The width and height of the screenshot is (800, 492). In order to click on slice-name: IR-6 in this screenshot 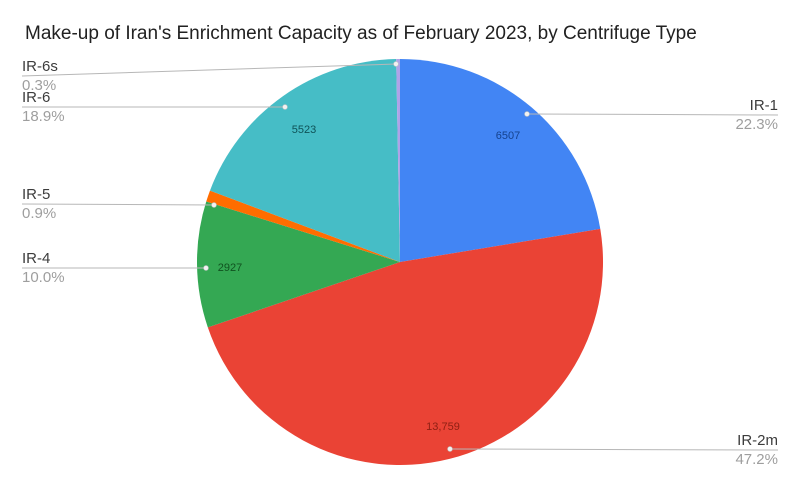, I will do `click(36, 97)`.